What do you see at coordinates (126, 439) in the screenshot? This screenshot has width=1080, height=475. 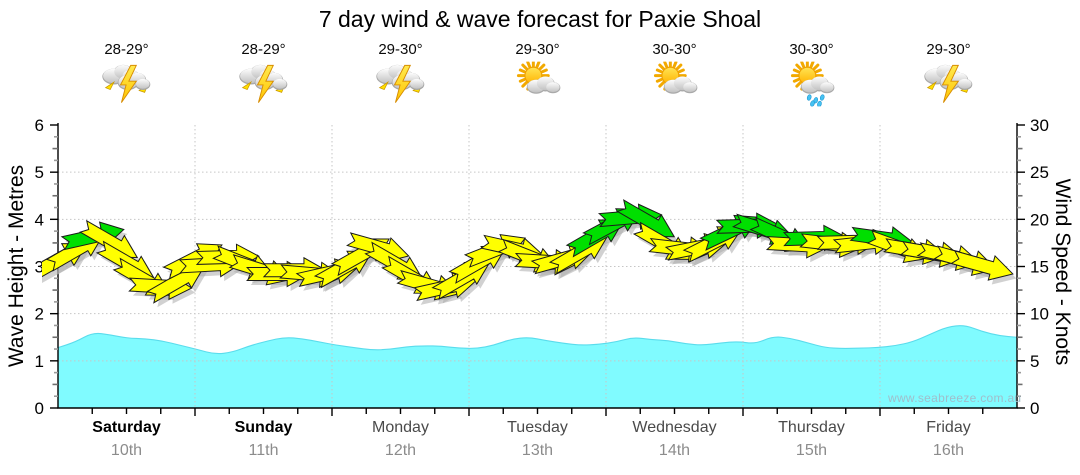 I see `day-footer: Saturday 10th` at bounding box center [126, 439].